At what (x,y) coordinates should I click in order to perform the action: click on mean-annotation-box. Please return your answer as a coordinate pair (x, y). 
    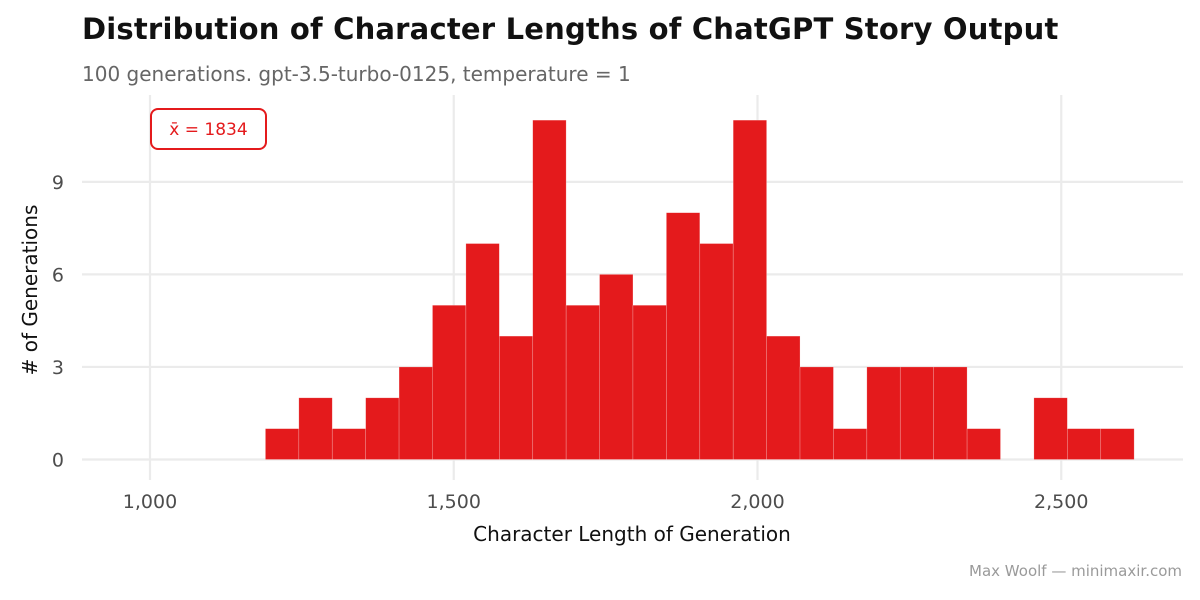
    Looking at the image, I should click on (208, 129).